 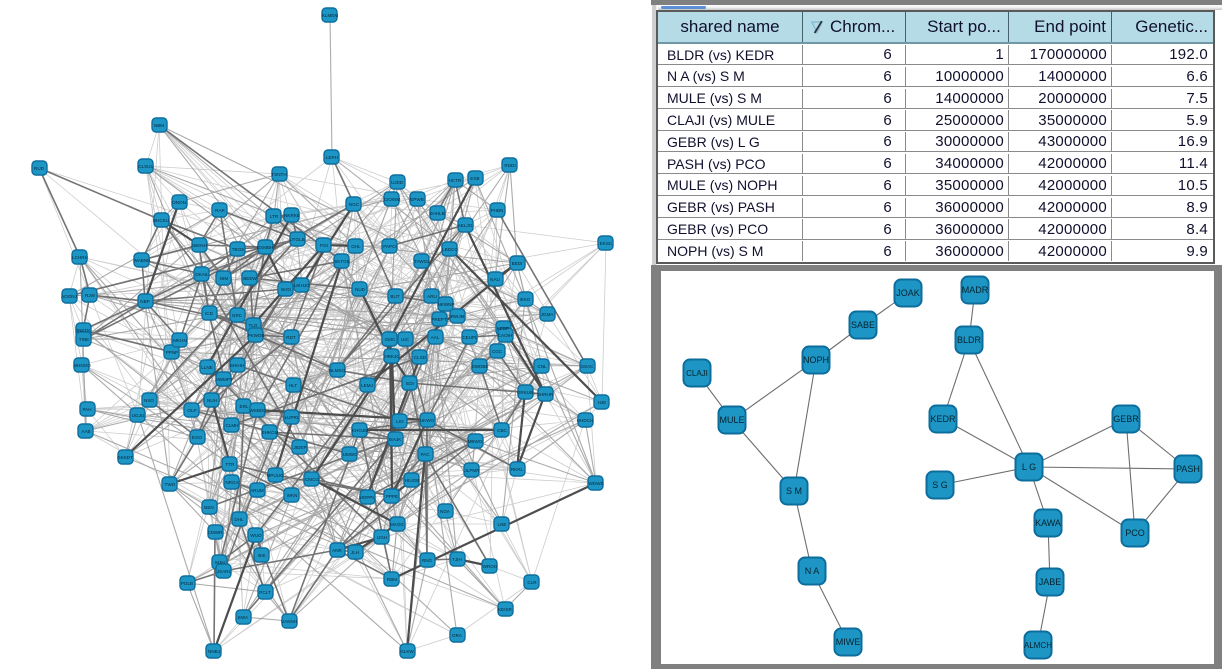 What do you see at coordinates (237, 365) in the screenshot?
I see `svg-text: SHIHH` at bounding box center [237, 365].